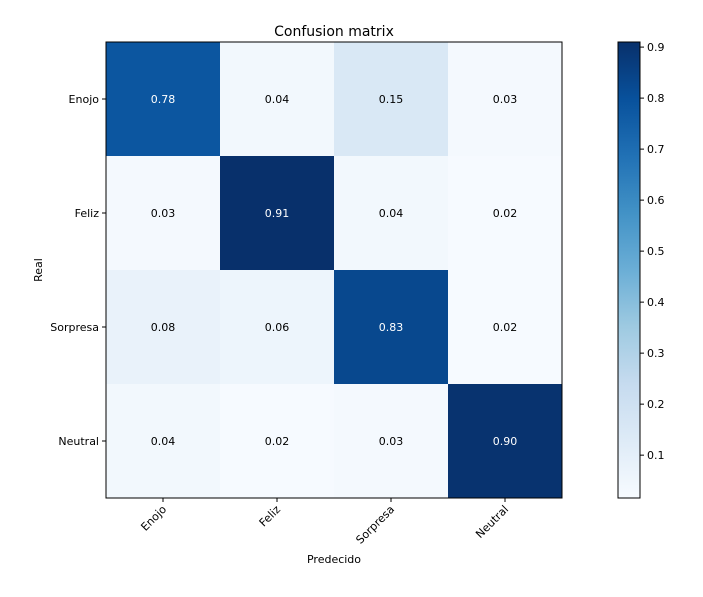 The height and width of the screenshot is (597, 703). I want to click on colorbar-ticks: 0.1 0.2 0.3 0.4 0.5 0.6 0.7 0.8 0.9, so click(652, 251).